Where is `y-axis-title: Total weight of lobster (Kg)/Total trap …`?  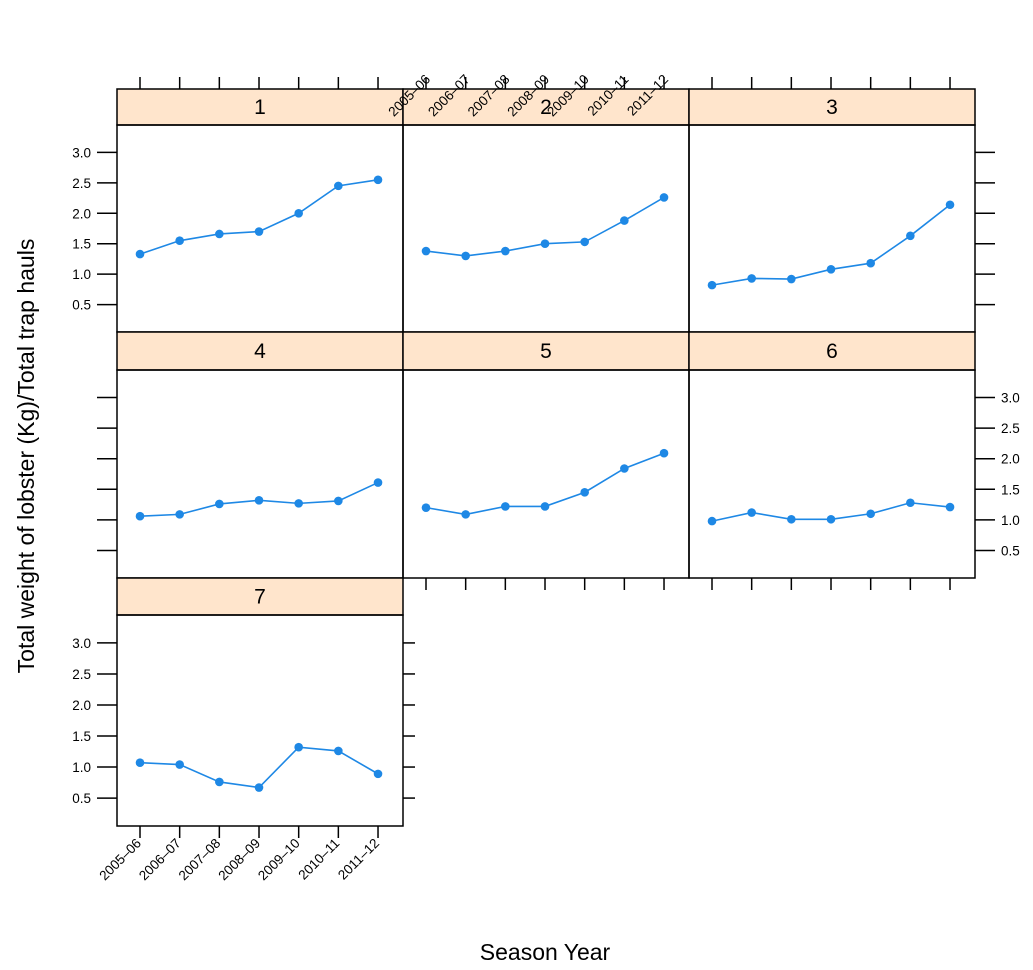
y-axis-title: Total weight of lobster (Kg)/Total trap … is located at coordinates (26, 456).